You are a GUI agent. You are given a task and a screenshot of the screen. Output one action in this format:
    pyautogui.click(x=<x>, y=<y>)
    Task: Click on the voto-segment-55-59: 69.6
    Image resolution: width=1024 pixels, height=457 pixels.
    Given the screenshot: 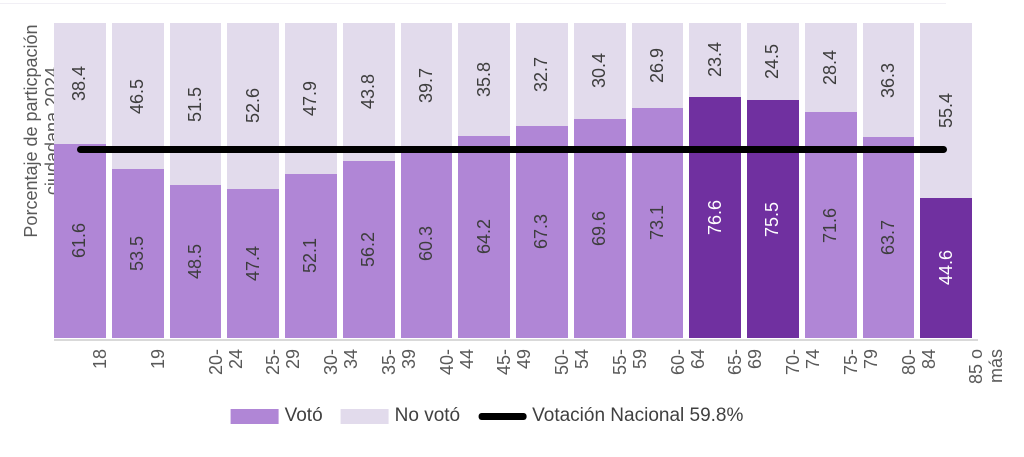 What is the action you would take?
    pyautogui.click(x=599, y=228)
    